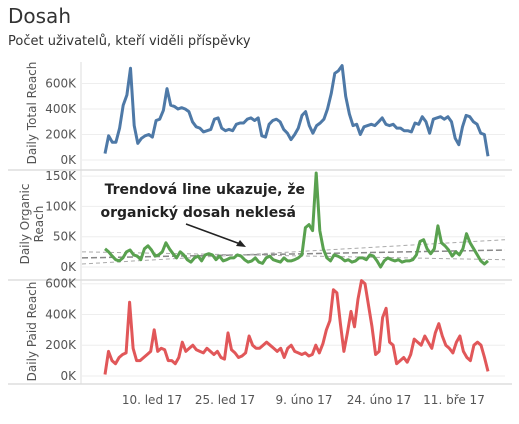  I want to click on x-tick-label: 11. bře 17, so click(454, 400).